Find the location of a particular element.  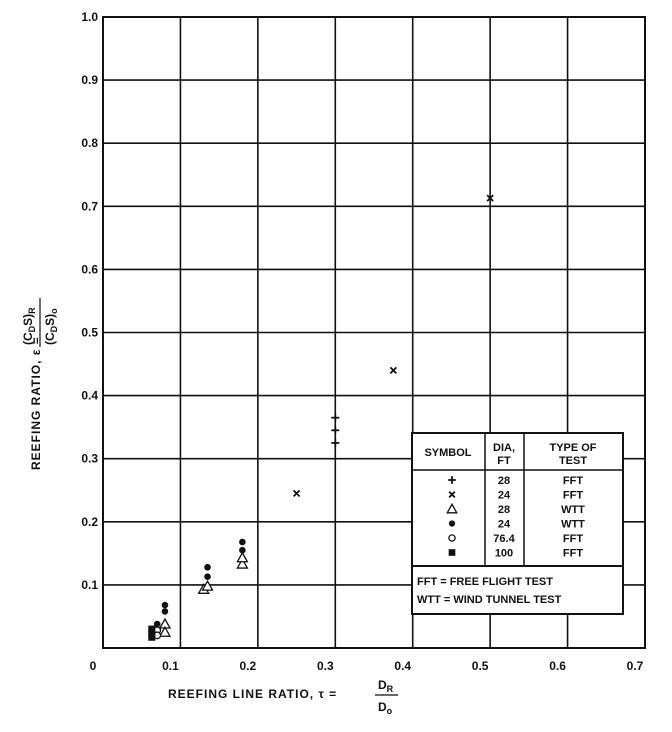

x-frac-numerator: D is located at coordinates (382, 685).